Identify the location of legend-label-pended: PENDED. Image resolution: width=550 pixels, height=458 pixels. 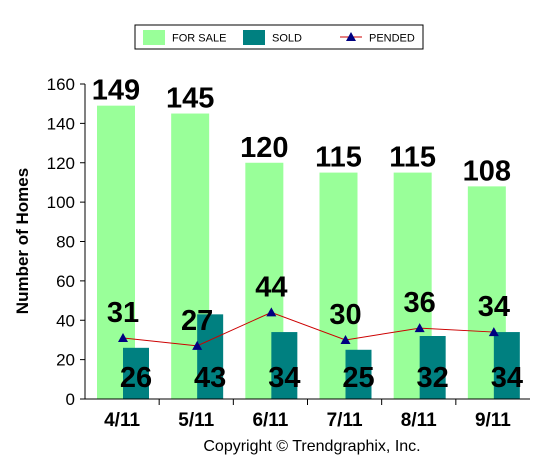
(392, 39).